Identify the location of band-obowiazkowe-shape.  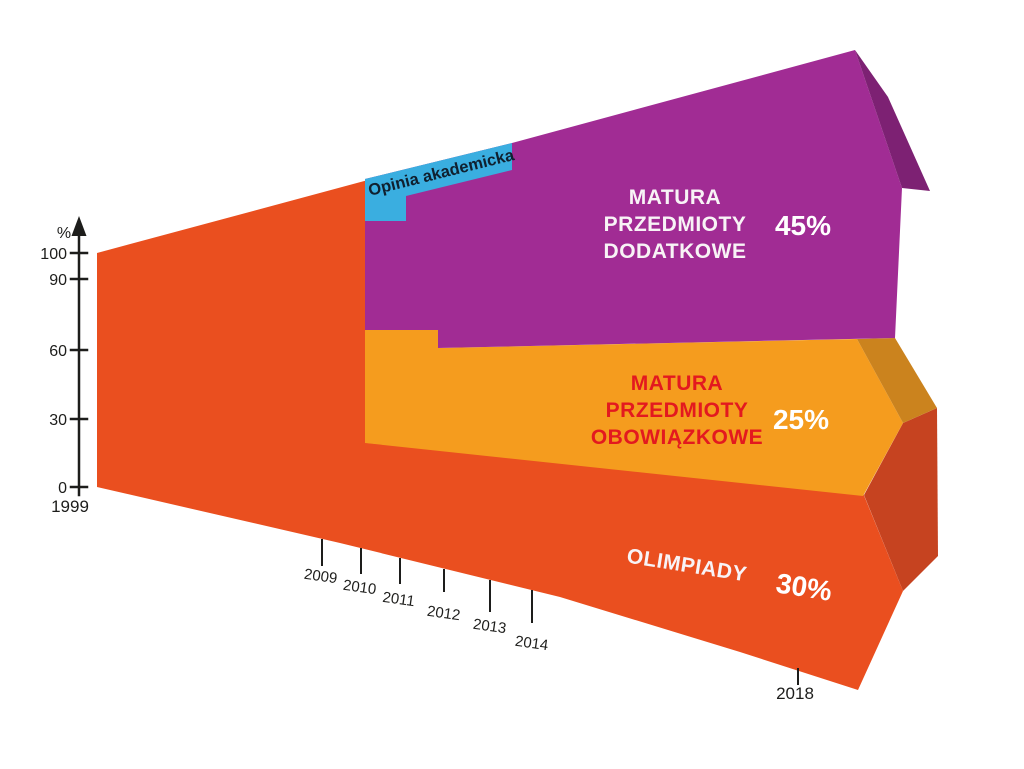
(634, 413).